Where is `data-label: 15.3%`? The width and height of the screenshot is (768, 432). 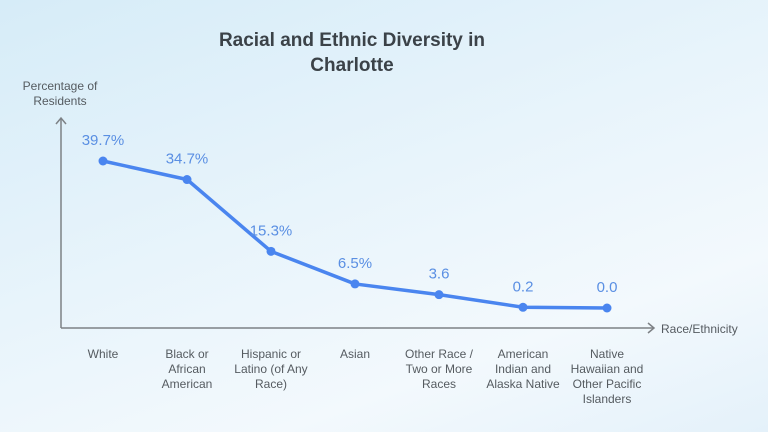
data-label: 15.3% is located at coordinates (271, 230).